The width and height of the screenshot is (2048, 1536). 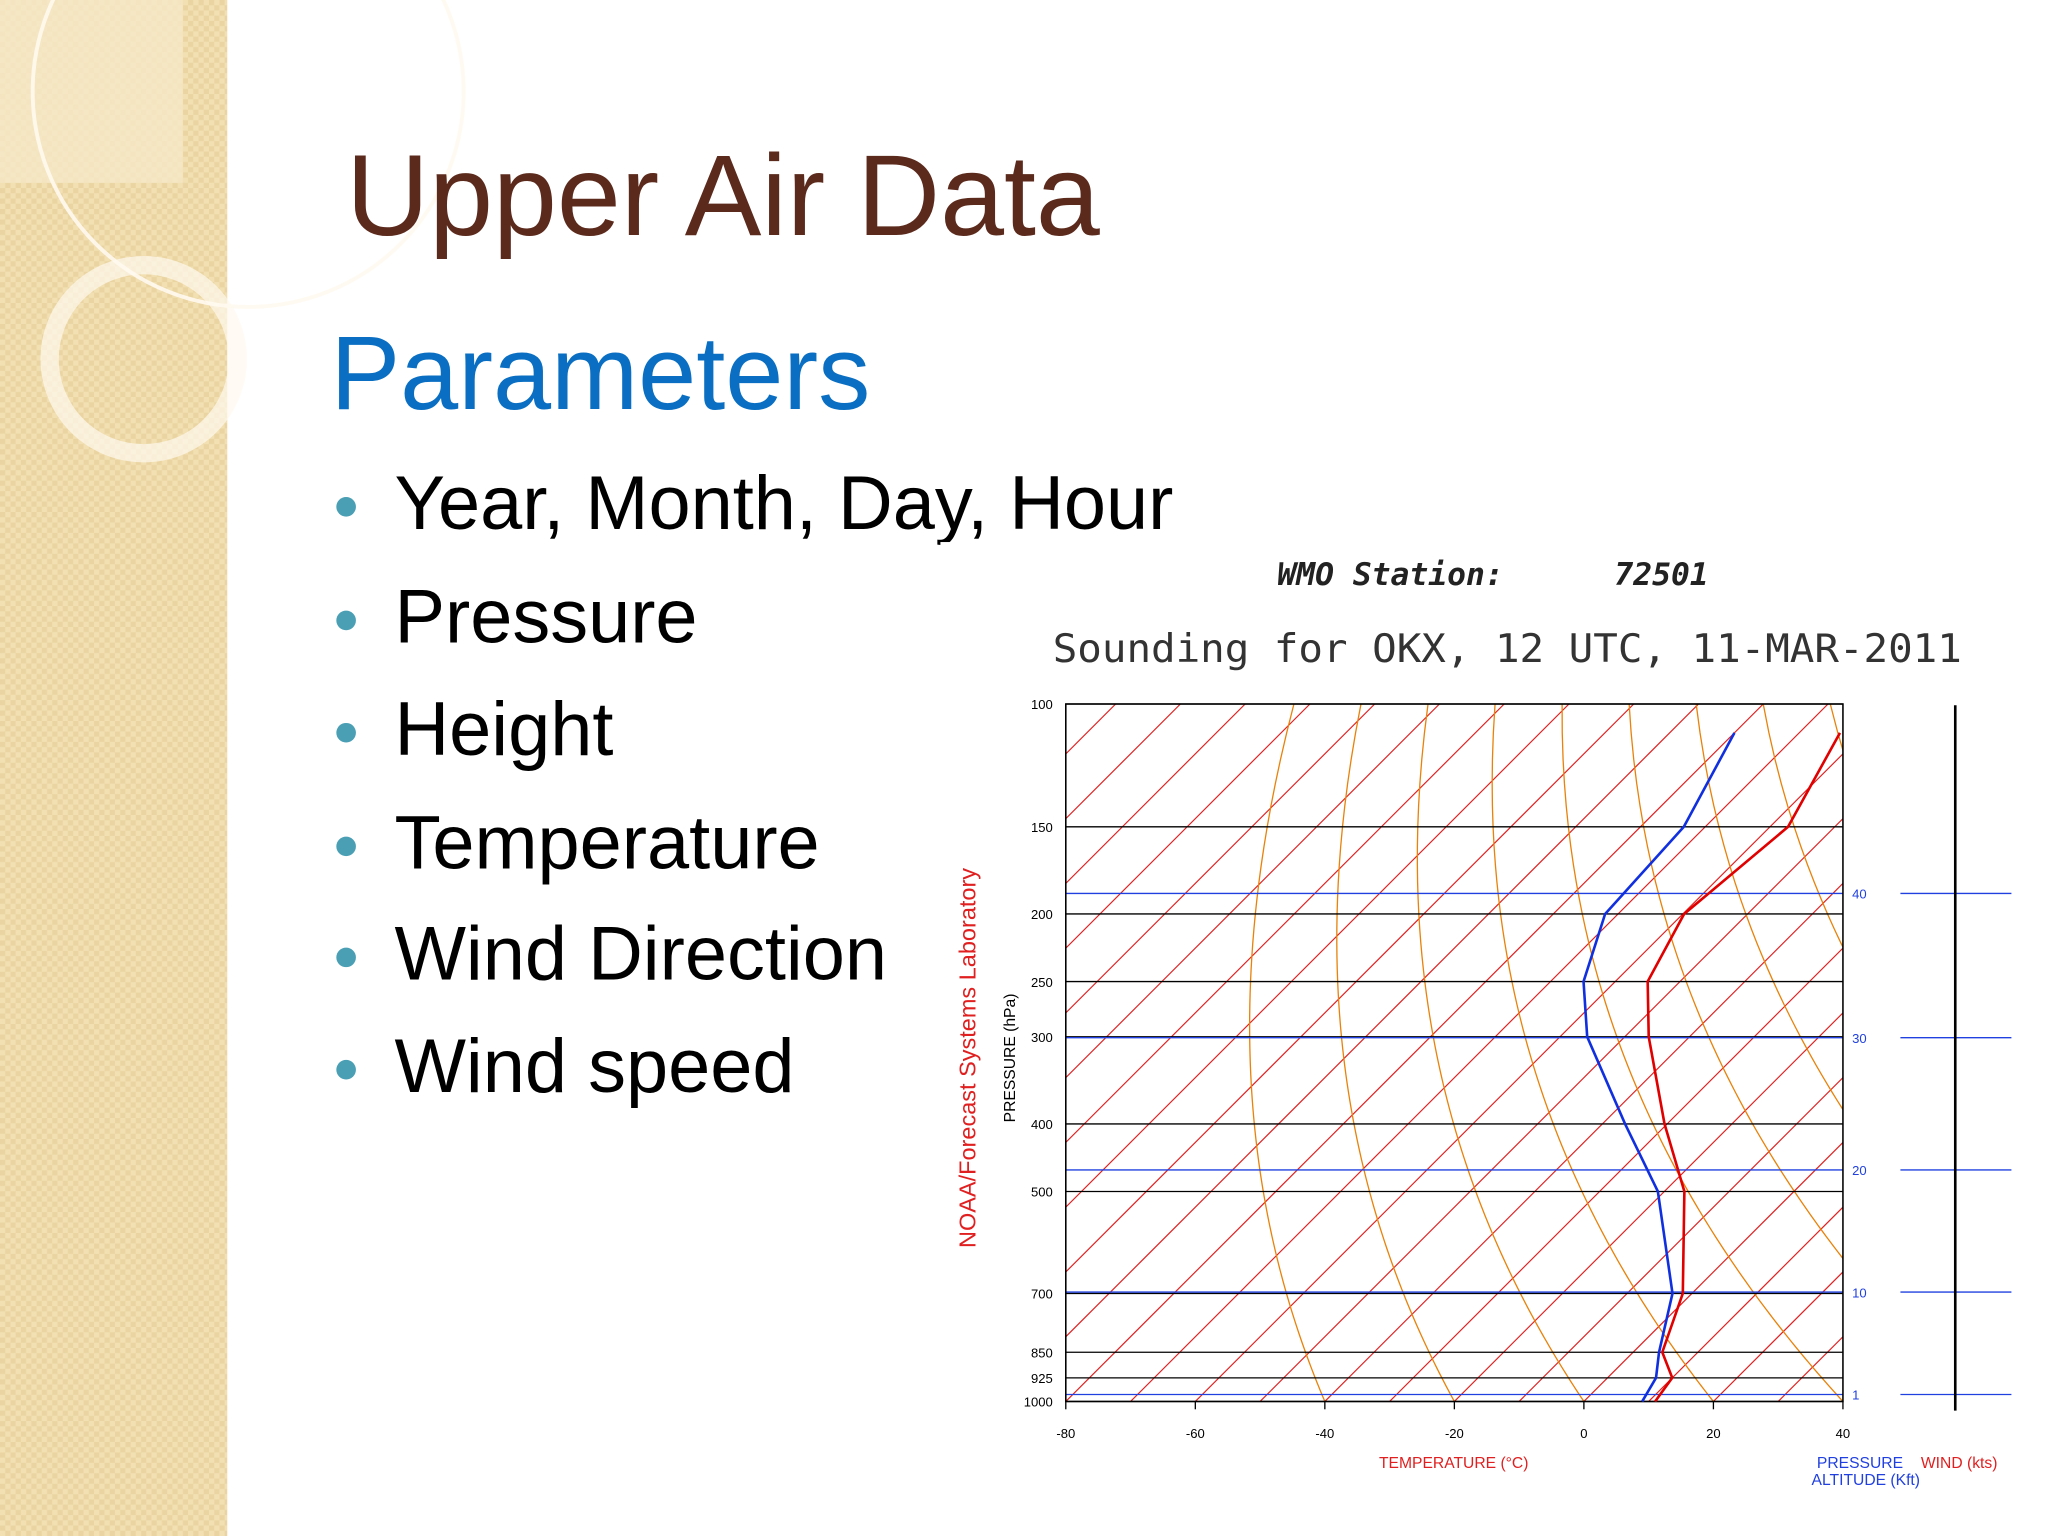 What do you see at coordinates (1713, 1433) in the screenshot?
I see `x-tick-label: 20` at bounding box center [1713, 1433].